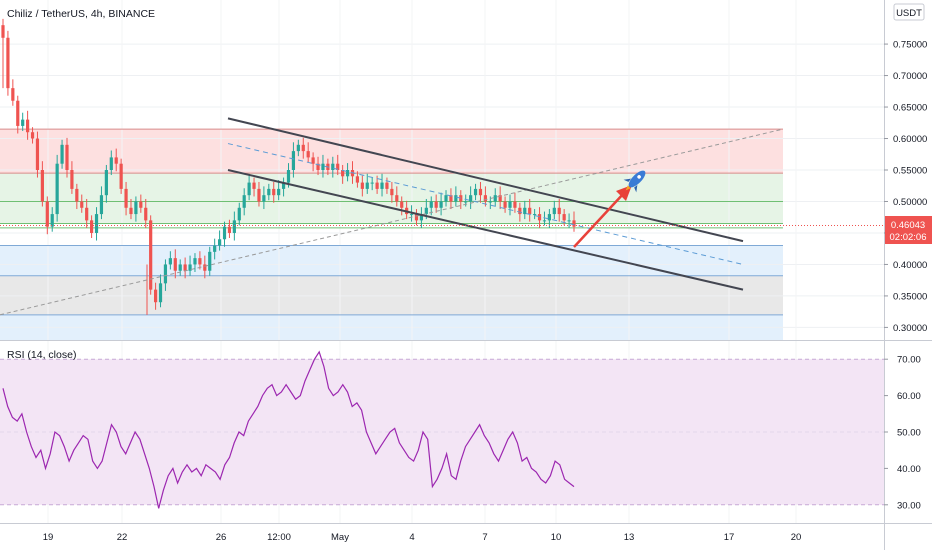 The width and height of the screenshot is (932, 555). I want to click on quote-currency-button: USDT, so click(909, 12).